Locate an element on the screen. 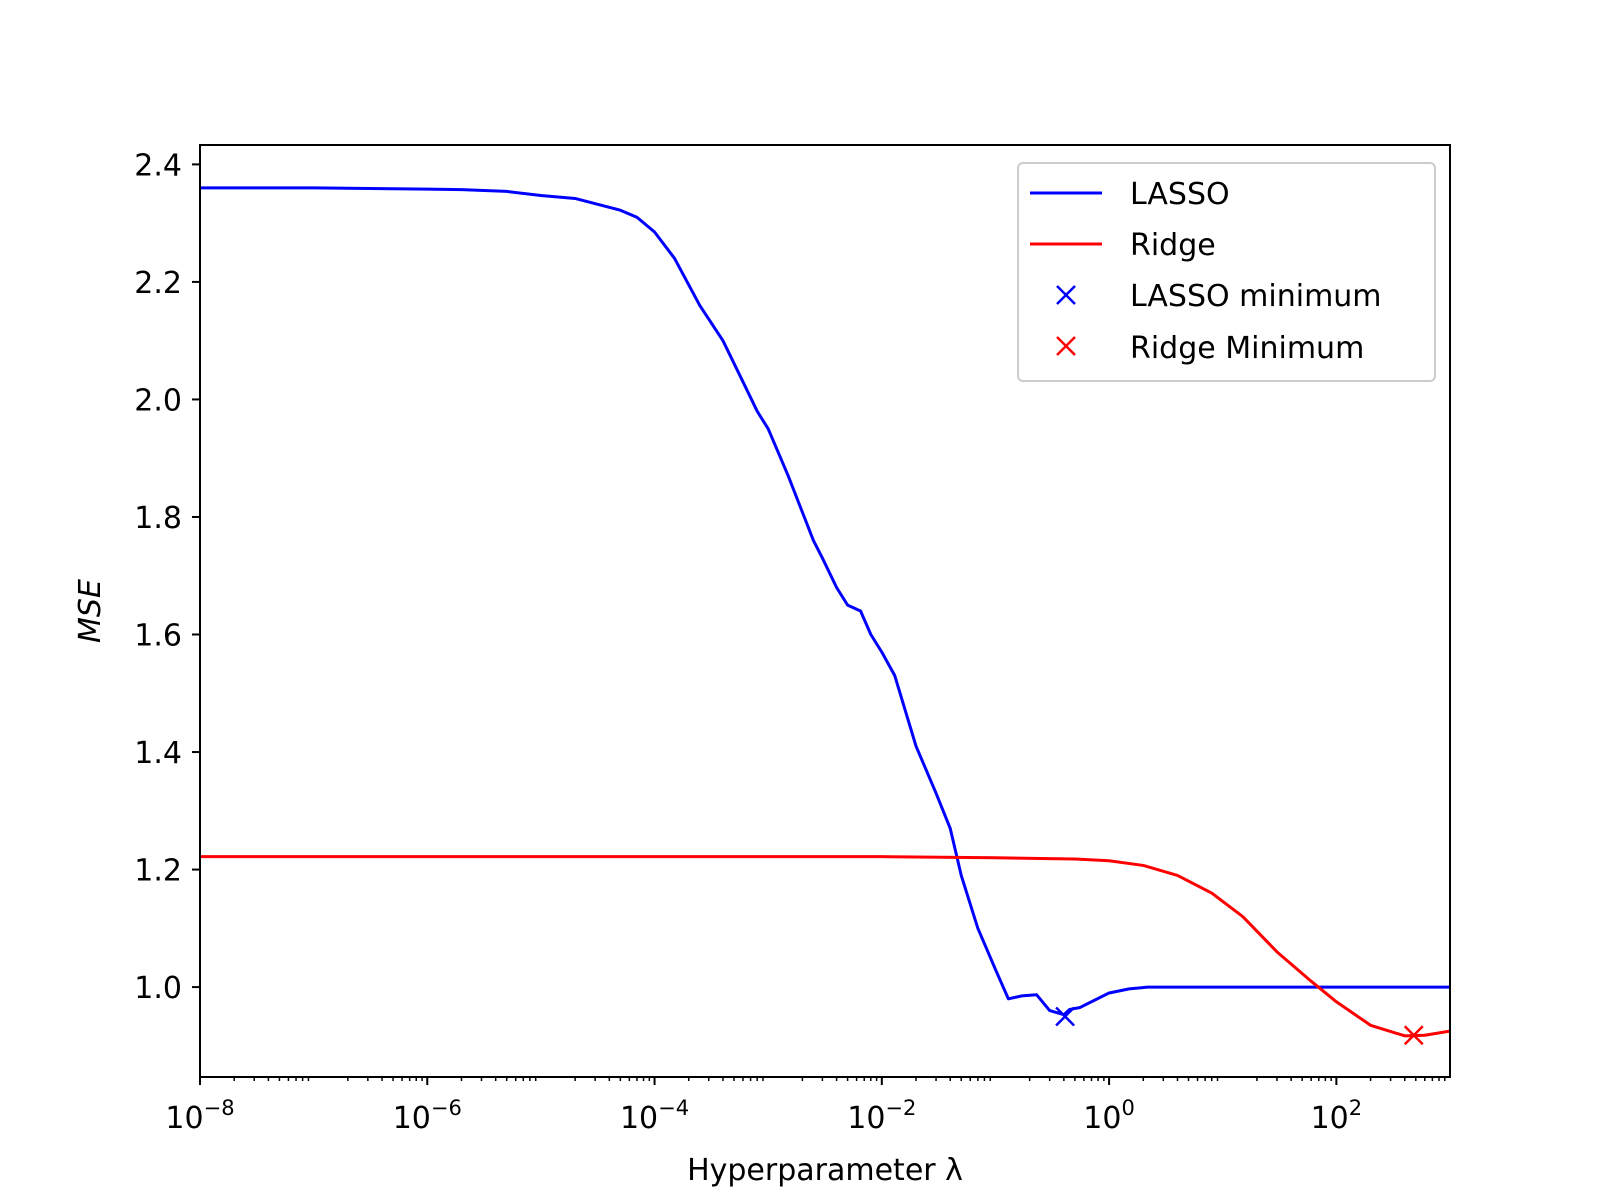 This screenshot has height=1200, width=1600. legend: LASSO Ridge LASSO minimum Ridge Minimum is located at coordinates (1226, 272).